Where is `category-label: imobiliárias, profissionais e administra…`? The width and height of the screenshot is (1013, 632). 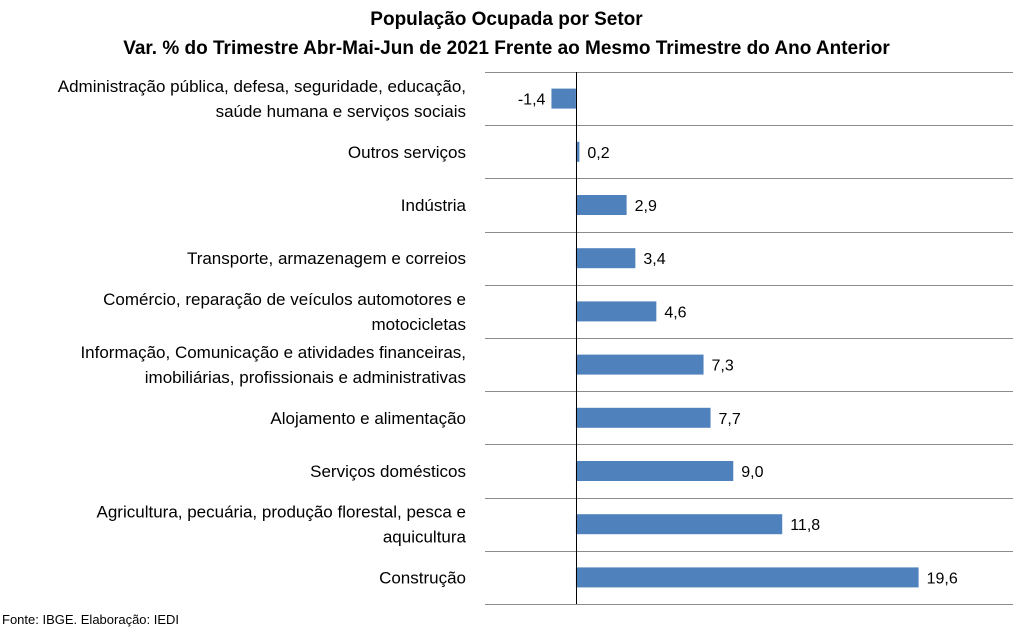
category-label: imobiliárias, profissionais e administra… is located at coordinates (305, 377).